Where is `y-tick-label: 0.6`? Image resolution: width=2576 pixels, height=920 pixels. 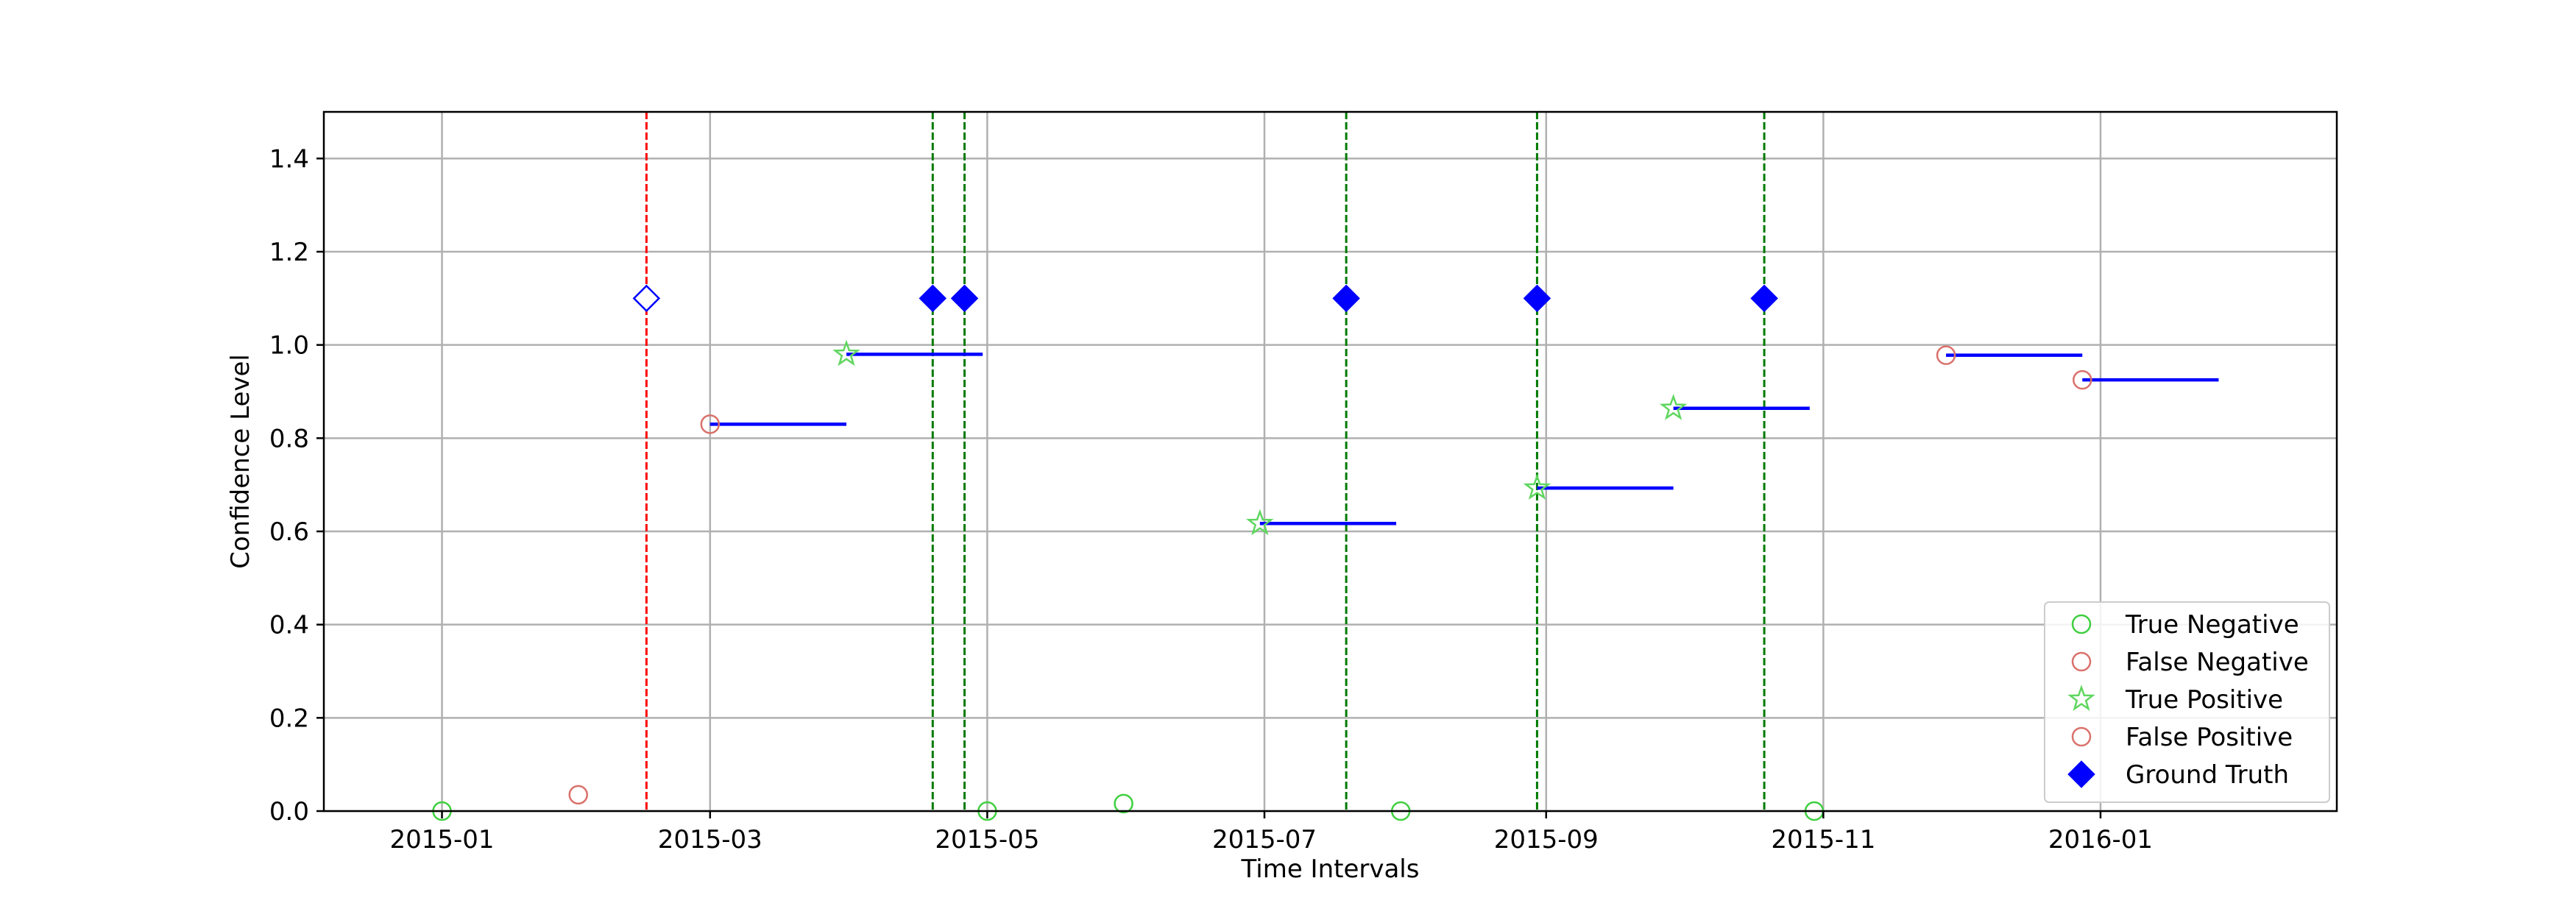 y-tick-label: 0.6 is located at coordinates (289, 532).